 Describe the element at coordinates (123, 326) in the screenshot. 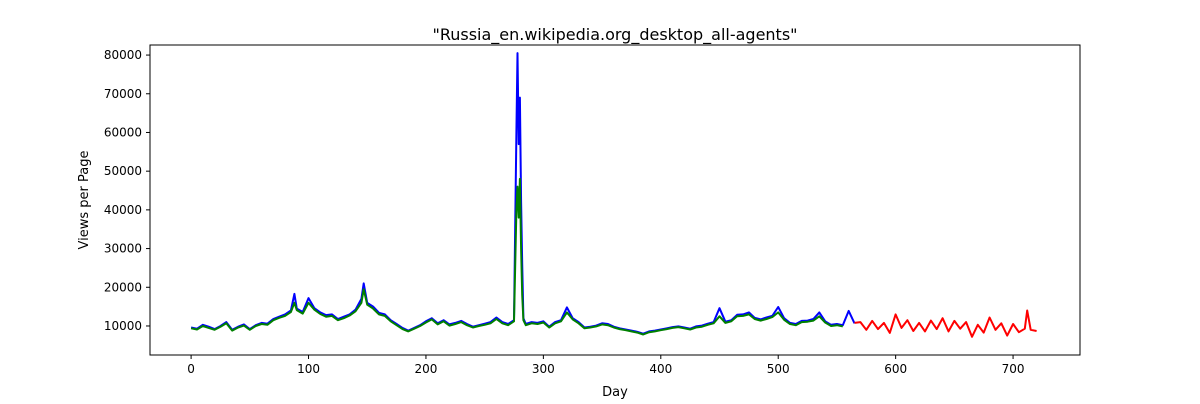

I see `y-tick-label: 10000` at that location.